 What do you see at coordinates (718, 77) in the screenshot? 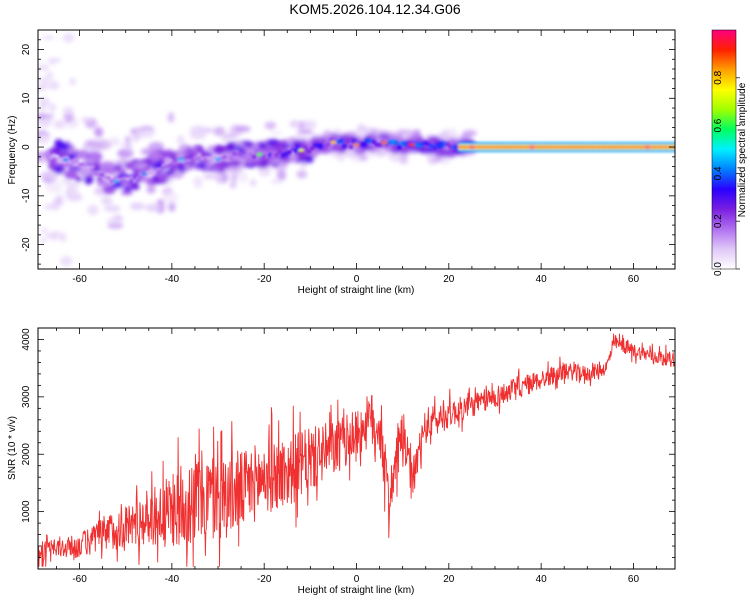
I see `colorbar-tick-label: 0.8` at bounding box center [718, 77].